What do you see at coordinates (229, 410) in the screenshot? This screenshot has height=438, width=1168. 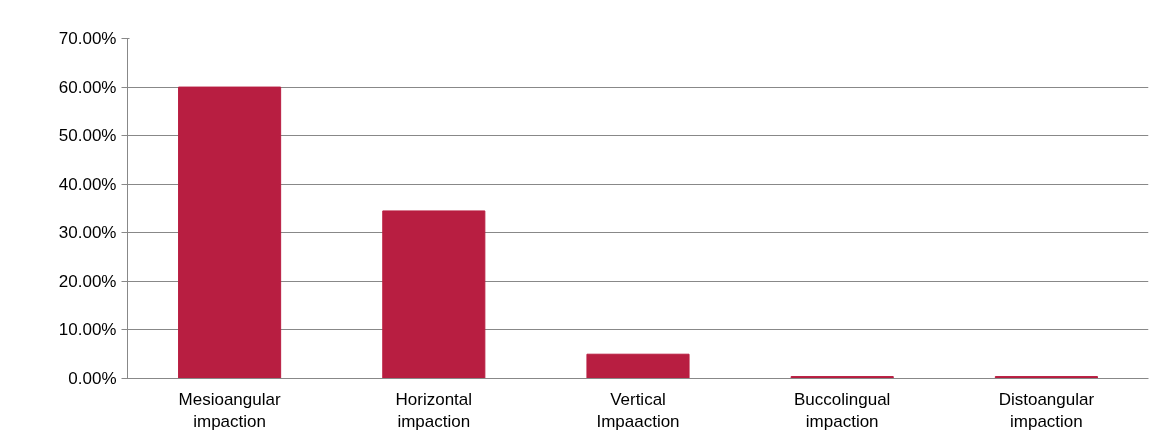 I see `x-tick-label: Mesioangular impaction` at bounding box center [229, 410].